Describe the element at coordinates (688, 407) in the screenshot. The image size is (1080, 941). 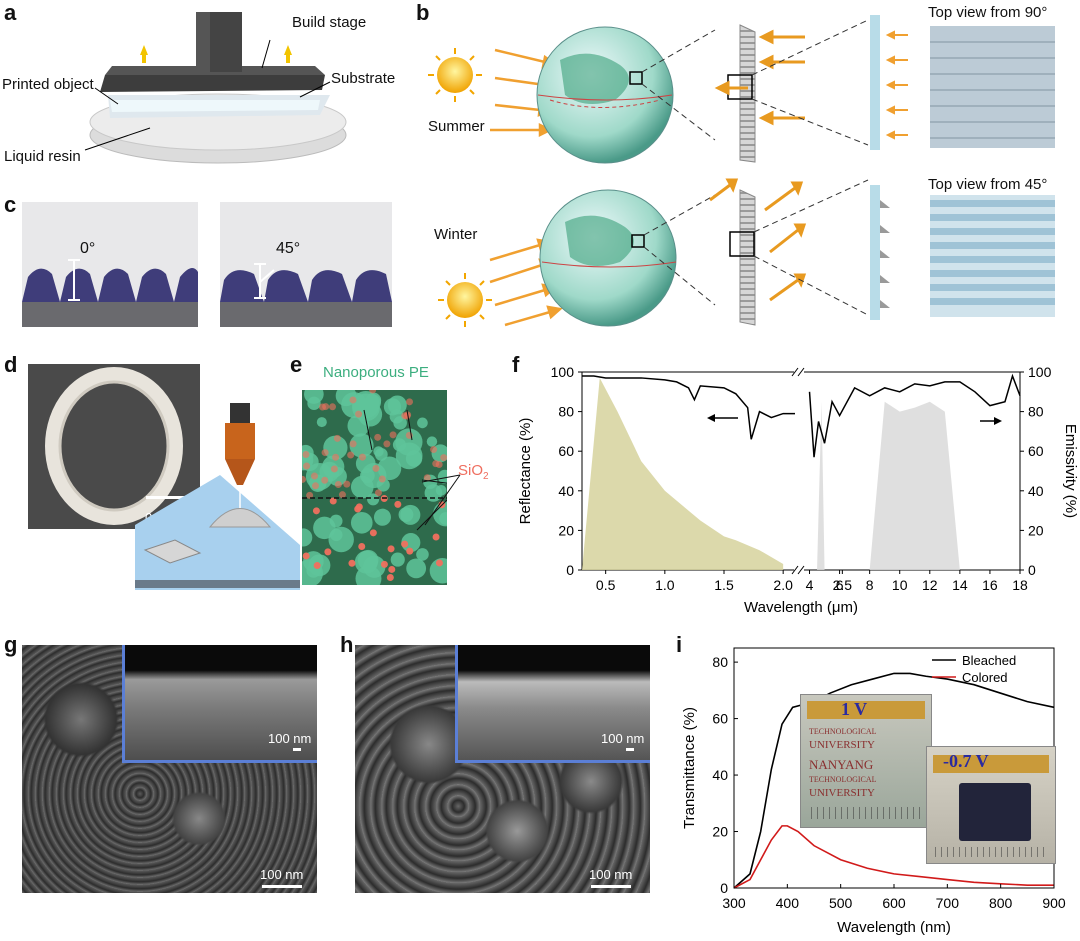
I see `reflectance-line` at that location.